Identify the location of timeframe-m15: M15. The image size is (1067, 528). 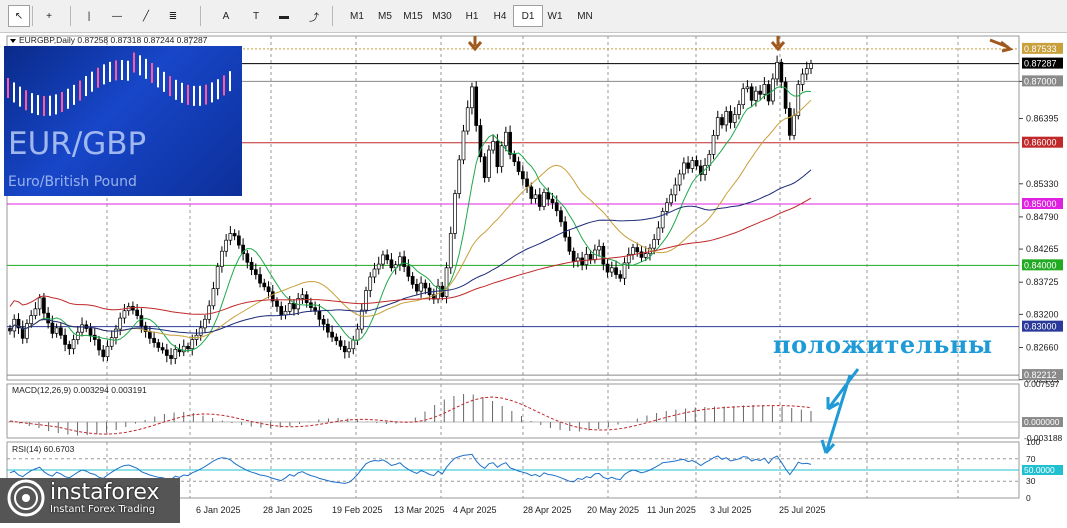
(413, 16).